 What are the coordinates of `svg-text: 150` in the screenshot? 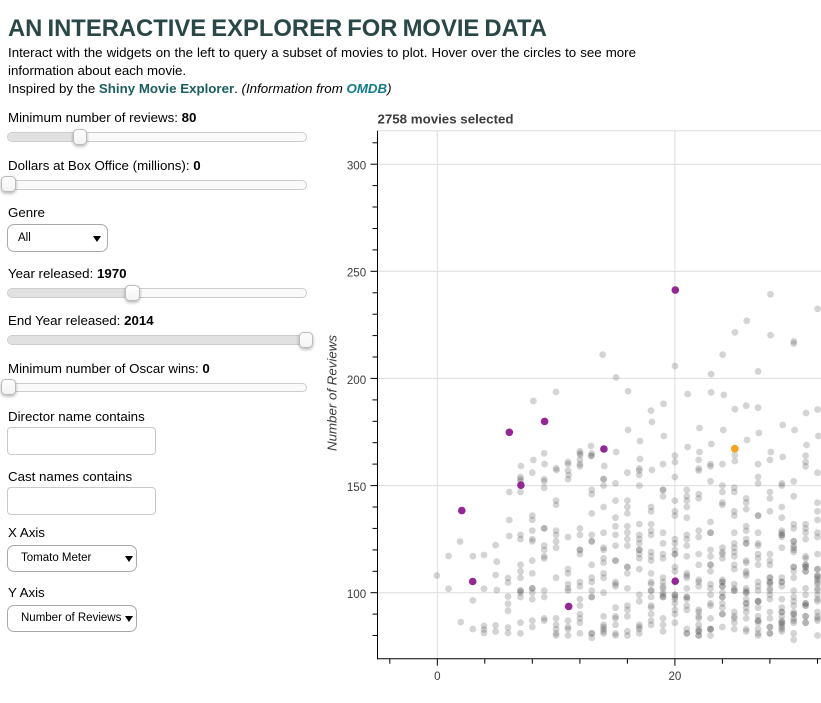 It's located at (356, 487).